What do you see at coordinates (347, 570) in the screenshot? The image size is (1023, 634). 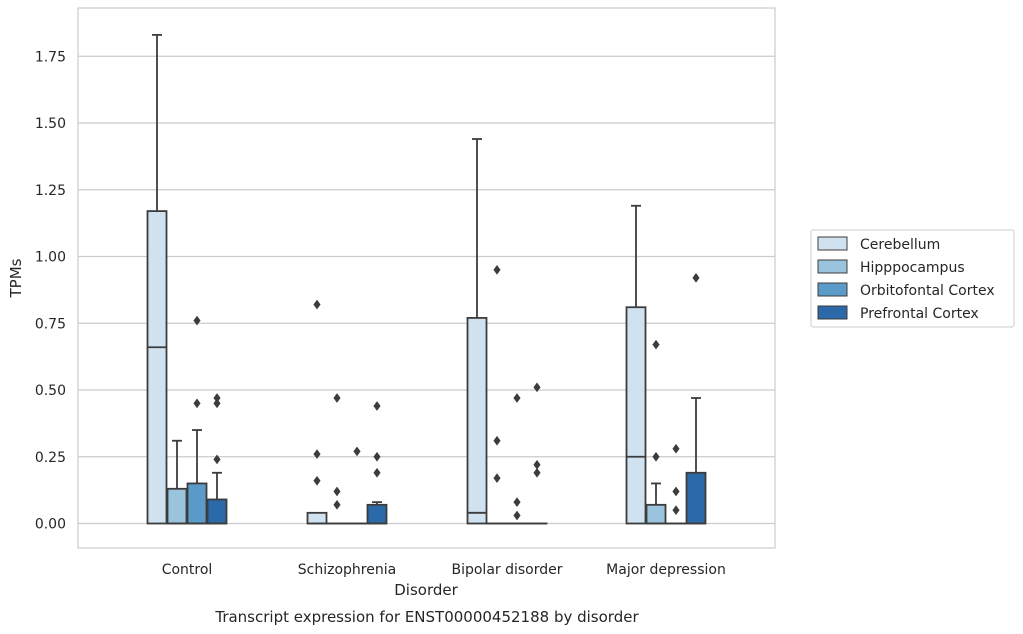 I see `x-tick-label: Schizophrenia` at bounding box center [347, 570].